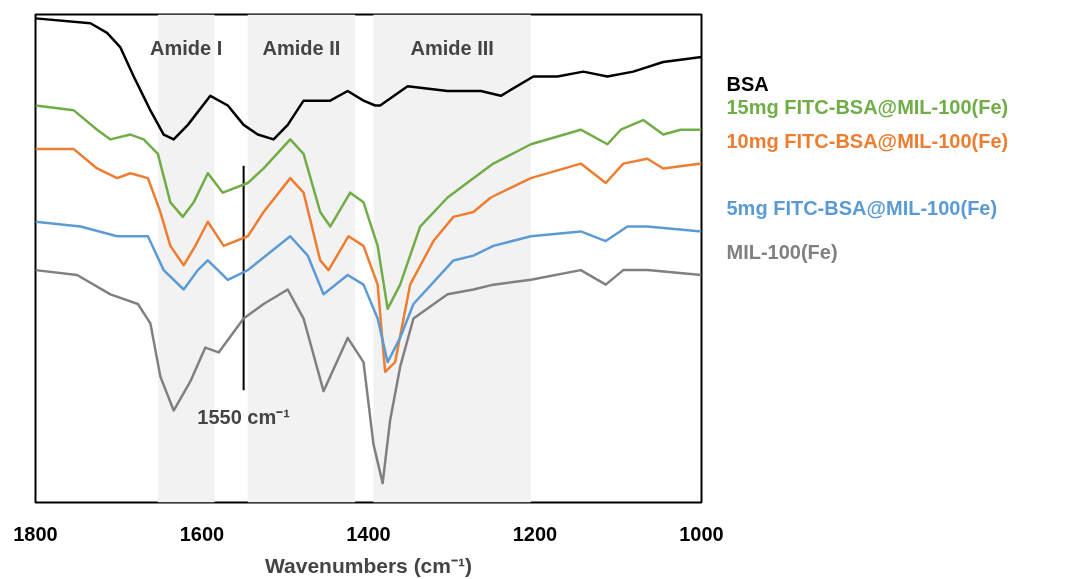  What do you see at coordinates (244, 417) in the screenshot?
I see `ref-line-label: 1550 cm⁻¹` at bounding box center [244, 417].